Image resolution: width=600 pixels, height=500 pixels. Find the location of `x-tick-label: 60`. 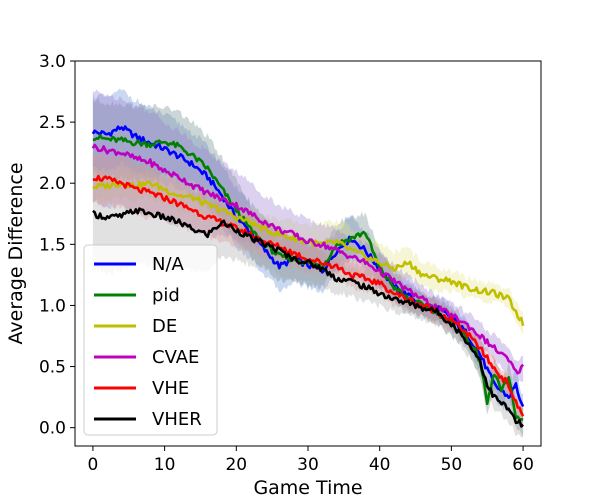

x-tick-label: 60 is located at coordinates (523, 465).